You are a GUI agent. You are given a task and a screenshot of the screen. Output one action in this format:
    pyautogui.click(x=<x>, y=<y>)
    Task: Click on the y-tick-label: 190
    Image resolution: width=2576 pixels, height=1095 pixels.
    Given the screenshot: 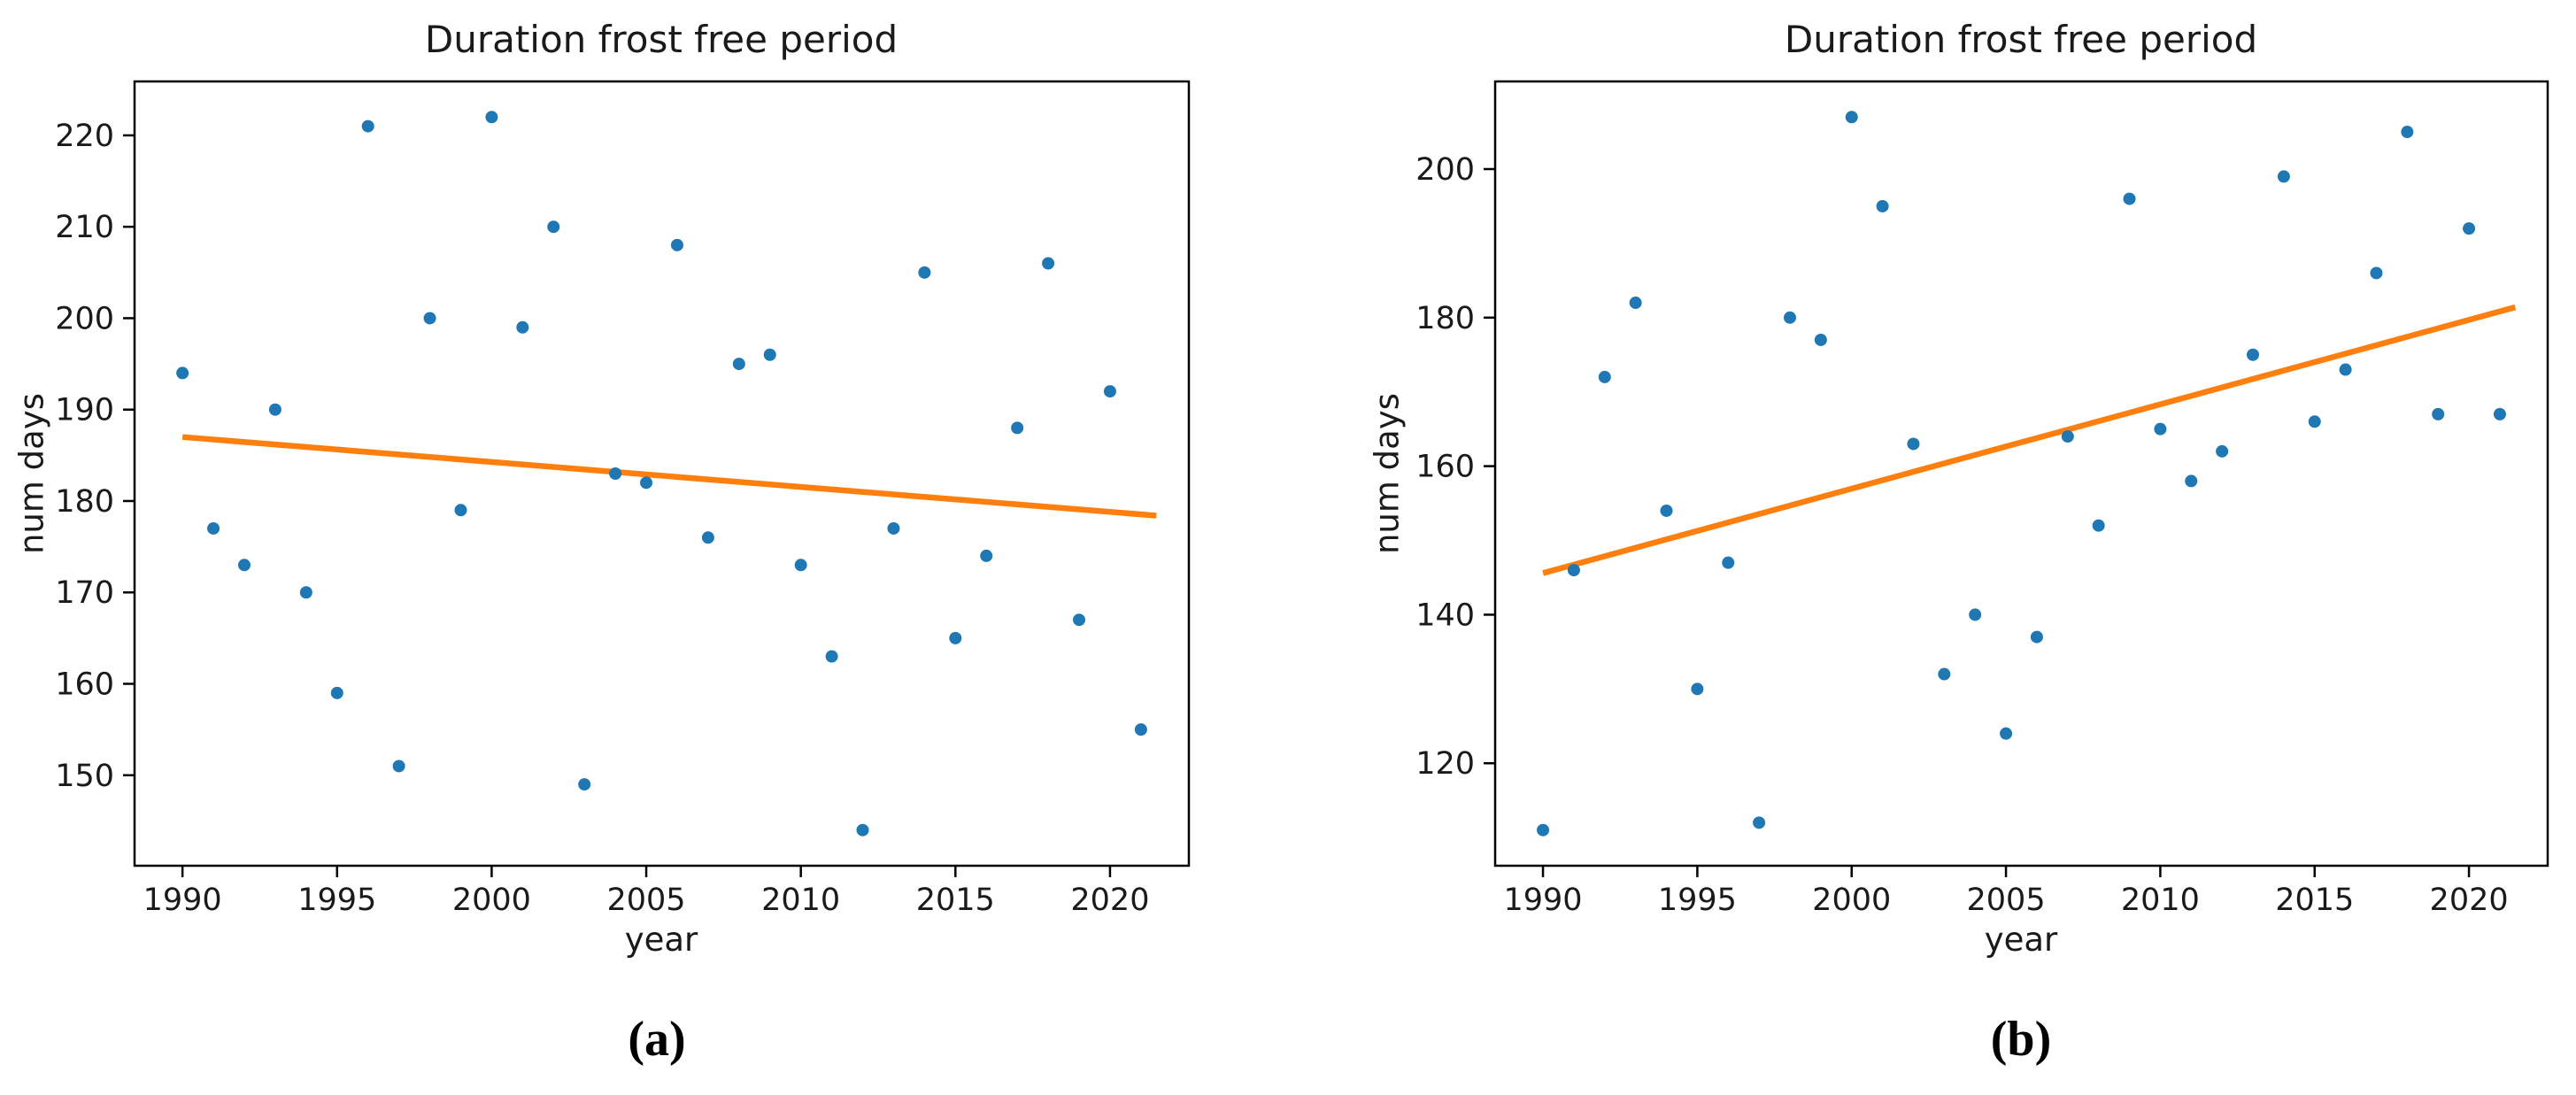 What is the action you would take?
    pyautogui.click(x=84, y=410)
    